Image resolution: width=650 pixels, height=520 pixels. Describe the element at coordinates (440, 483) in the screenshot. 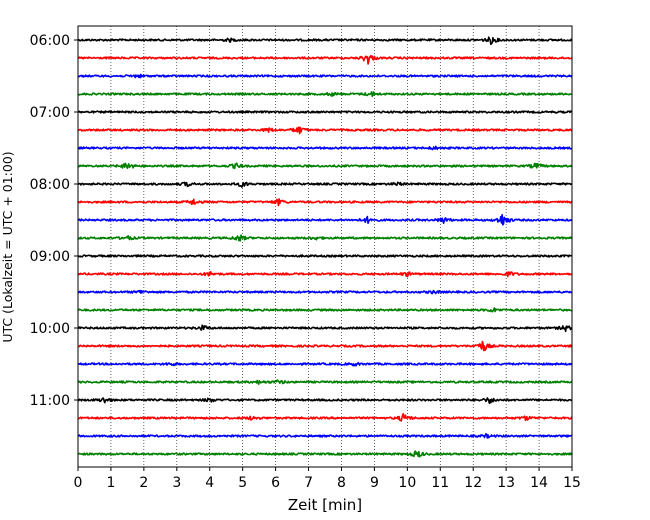

I see `x-tick-label: 11` at that location.